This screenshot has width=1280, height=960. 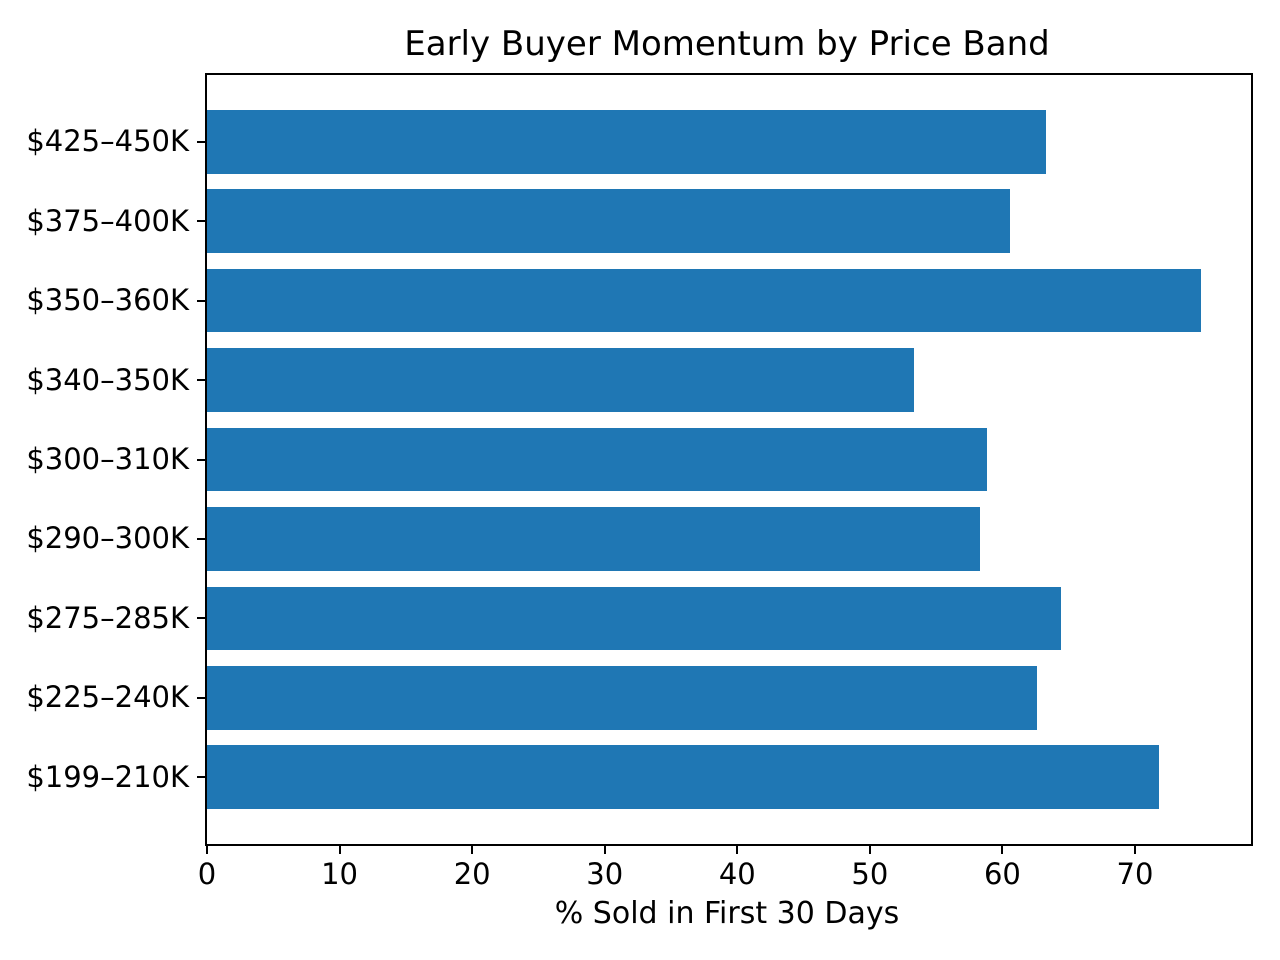 I want to click on x-tick-label: 0, so click(x=207, y=874).